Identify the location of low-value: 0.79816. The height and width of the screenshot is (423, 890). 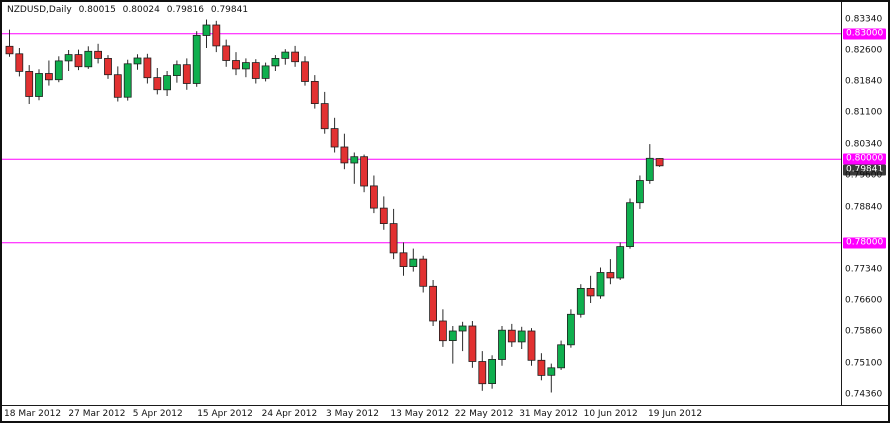
(185, 10).